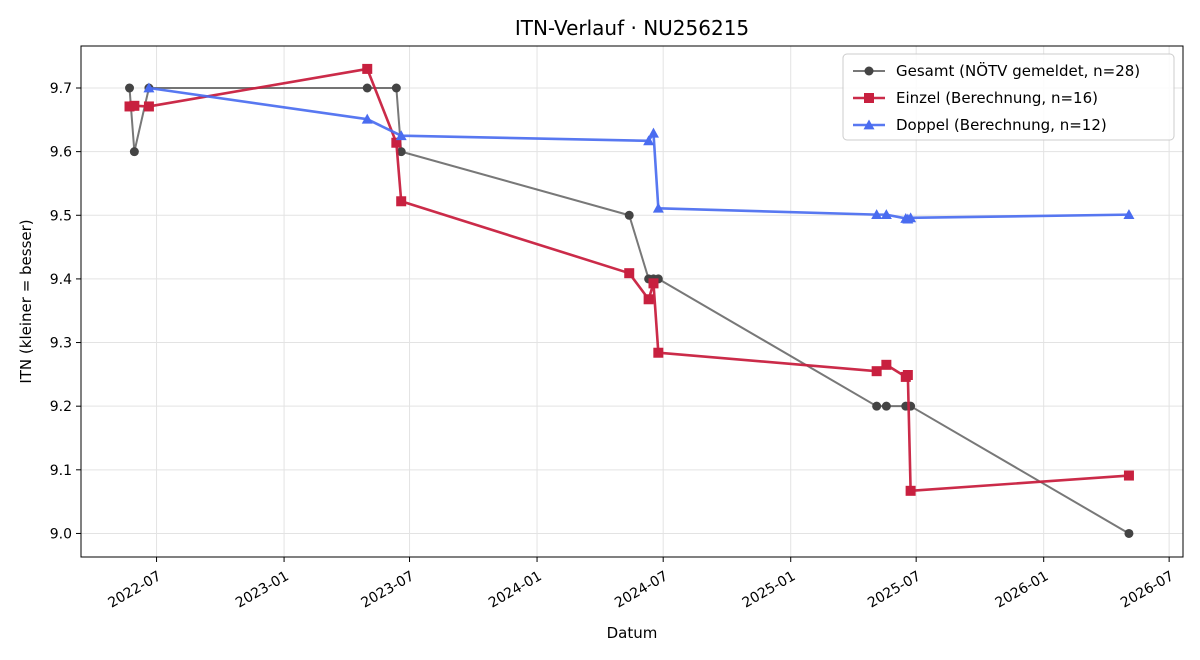 This screenshot has height=660, width=1200. I want to click on y-axis-label: ITN (kleiner = besser), so click(26, 301).